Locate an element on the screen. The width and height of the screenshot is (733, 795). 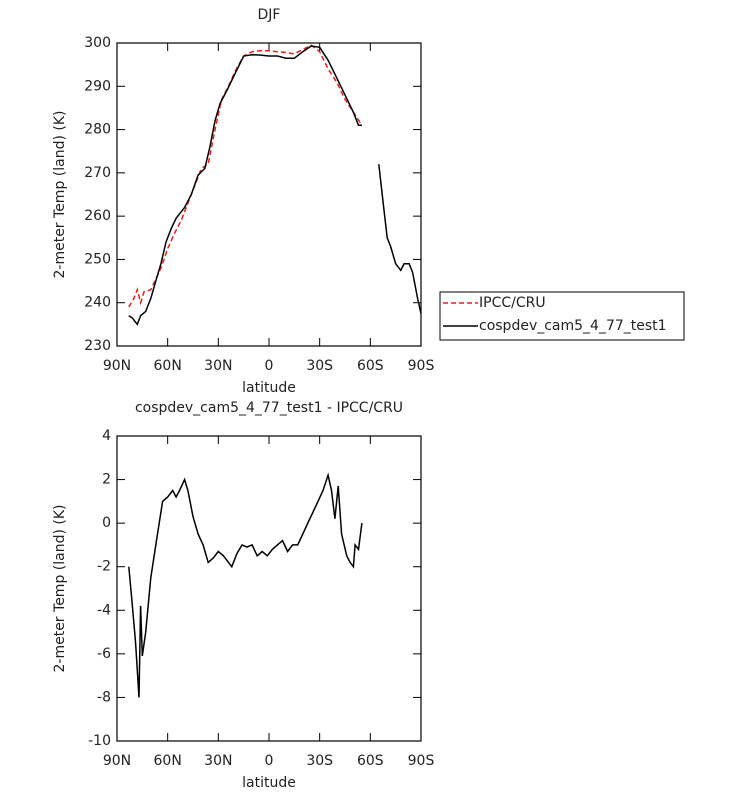
y-tick-label: 4 is located at coordinates (106, 436).